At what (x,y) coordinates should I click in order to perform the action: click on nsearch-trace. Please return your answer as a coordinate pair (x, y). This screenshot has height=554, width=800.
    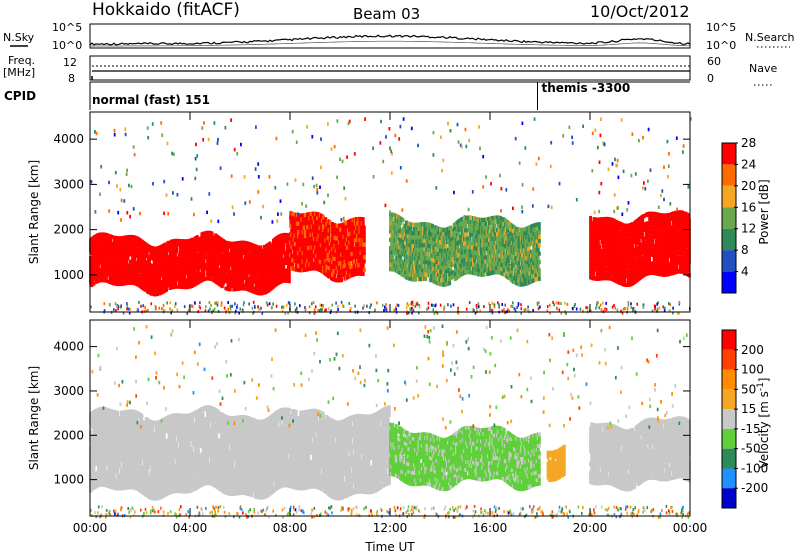
    Looking at the image, I should click on (390, 43).